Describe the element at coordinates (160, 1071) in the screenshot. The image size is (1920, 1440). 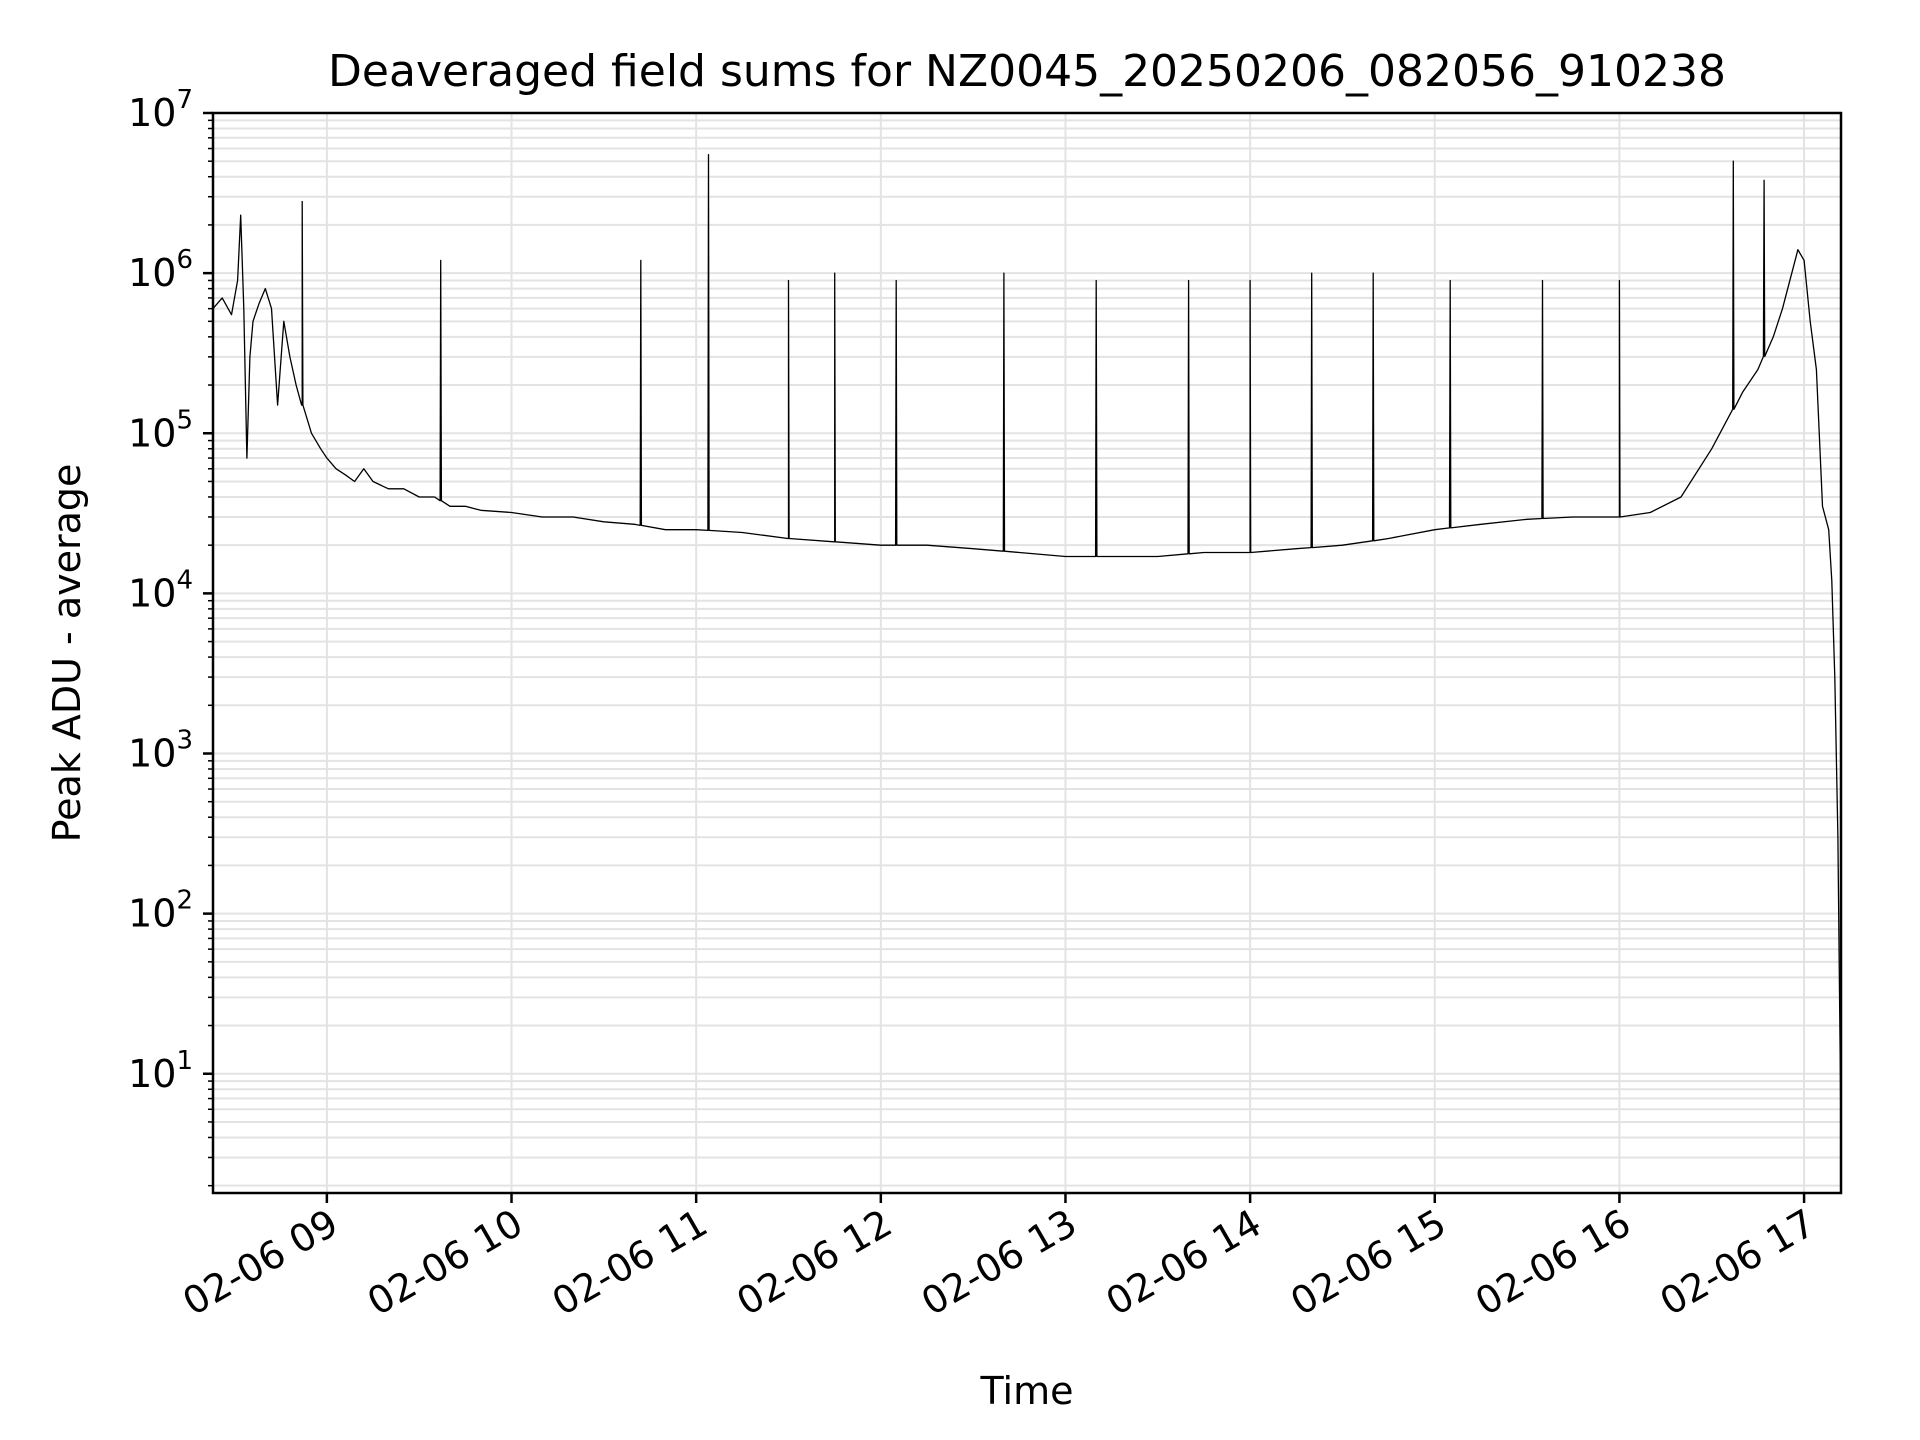
I see `y-tick-label: 10¹` at that location.